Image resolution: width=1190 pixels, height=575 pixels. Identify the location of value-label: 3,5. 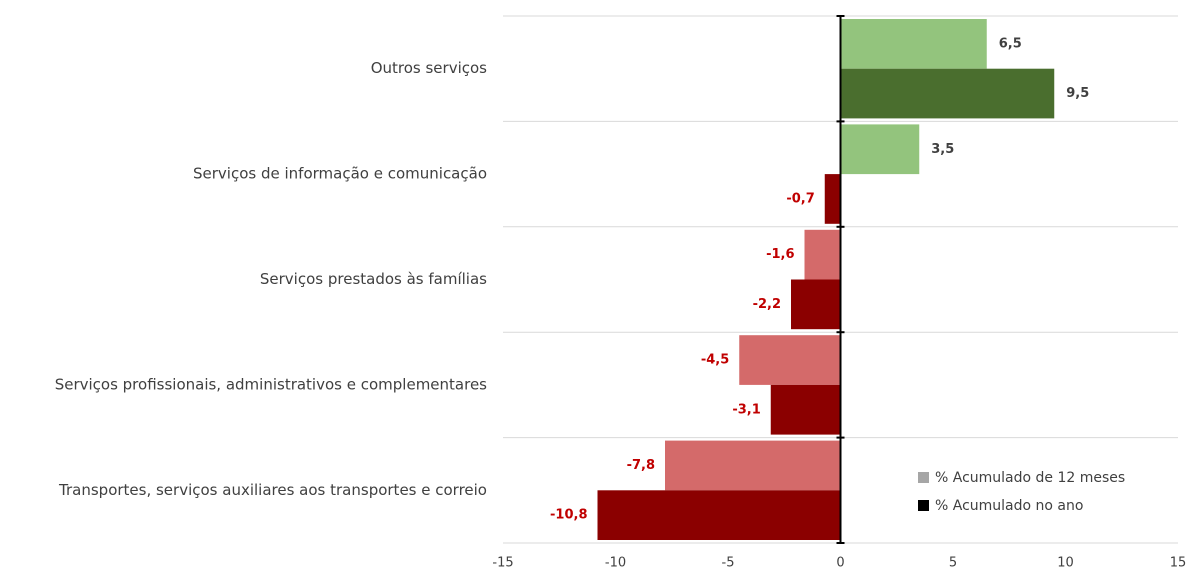
(942, 149).